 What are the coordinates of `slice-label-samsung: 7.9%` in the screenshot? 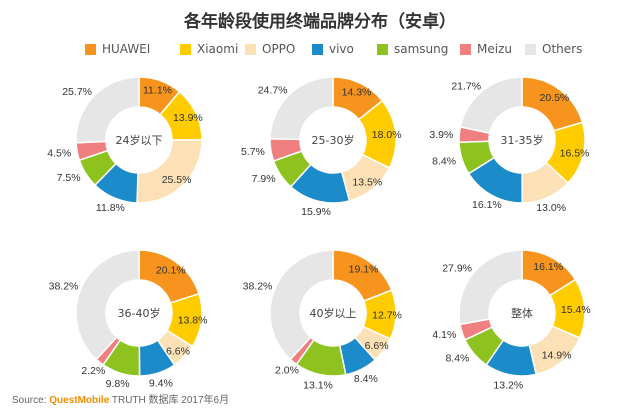 It's located at (264, 179).